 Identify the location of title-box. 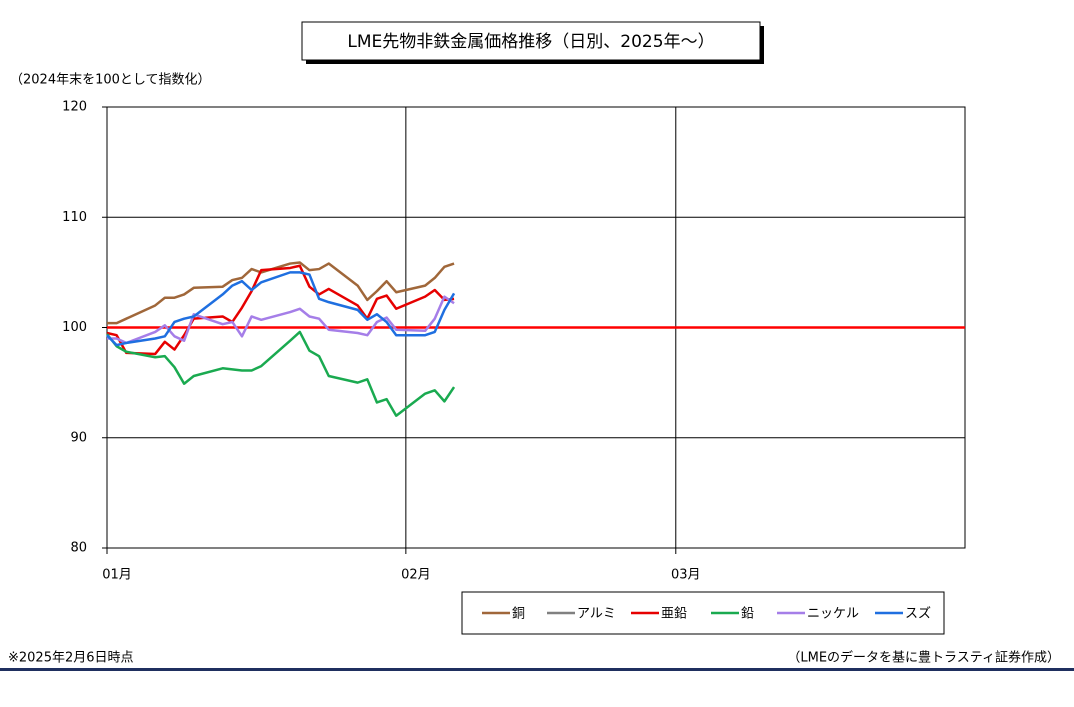
(531, 41).